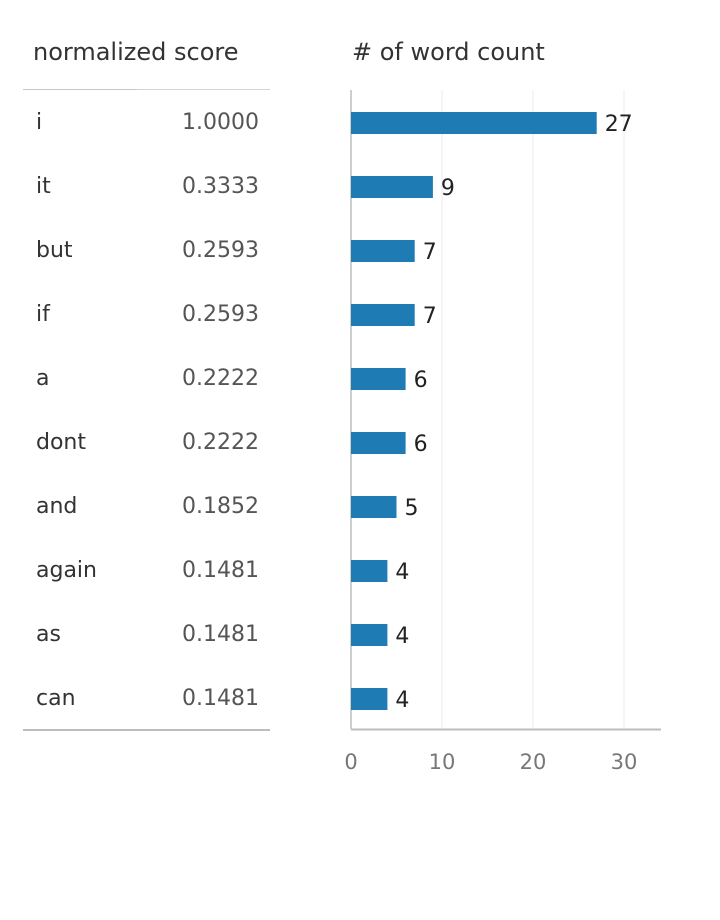 The height and width of the screenshot is (920, 720). I want to click on table-row: a 0.2222, so click(150, 386).